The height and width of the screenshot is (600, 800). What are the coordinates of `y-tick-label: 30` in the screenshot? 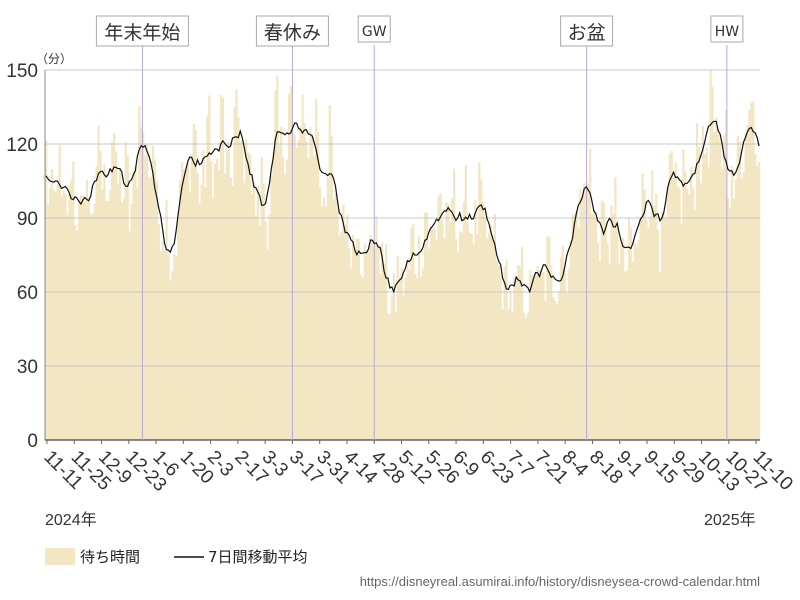 It's located at (27, 367).